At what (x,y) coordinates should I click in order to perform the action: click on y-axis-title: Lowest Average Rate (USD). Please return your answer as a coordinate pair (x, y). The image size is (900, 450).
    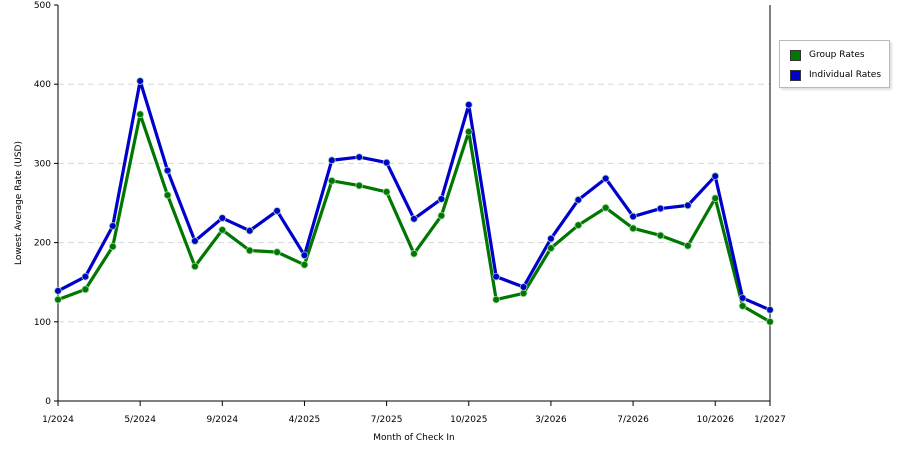
    Looking at the image, I should click on (19, 203).